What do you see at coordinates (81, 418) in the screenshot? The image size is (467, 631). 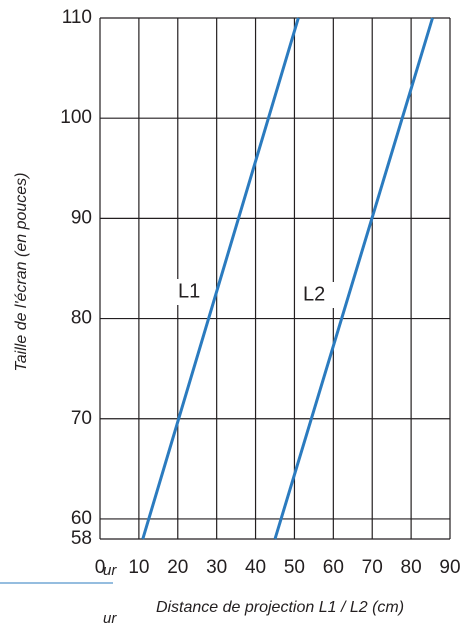 I see `y-tick-label: 70` at bounding box center [81, 418].